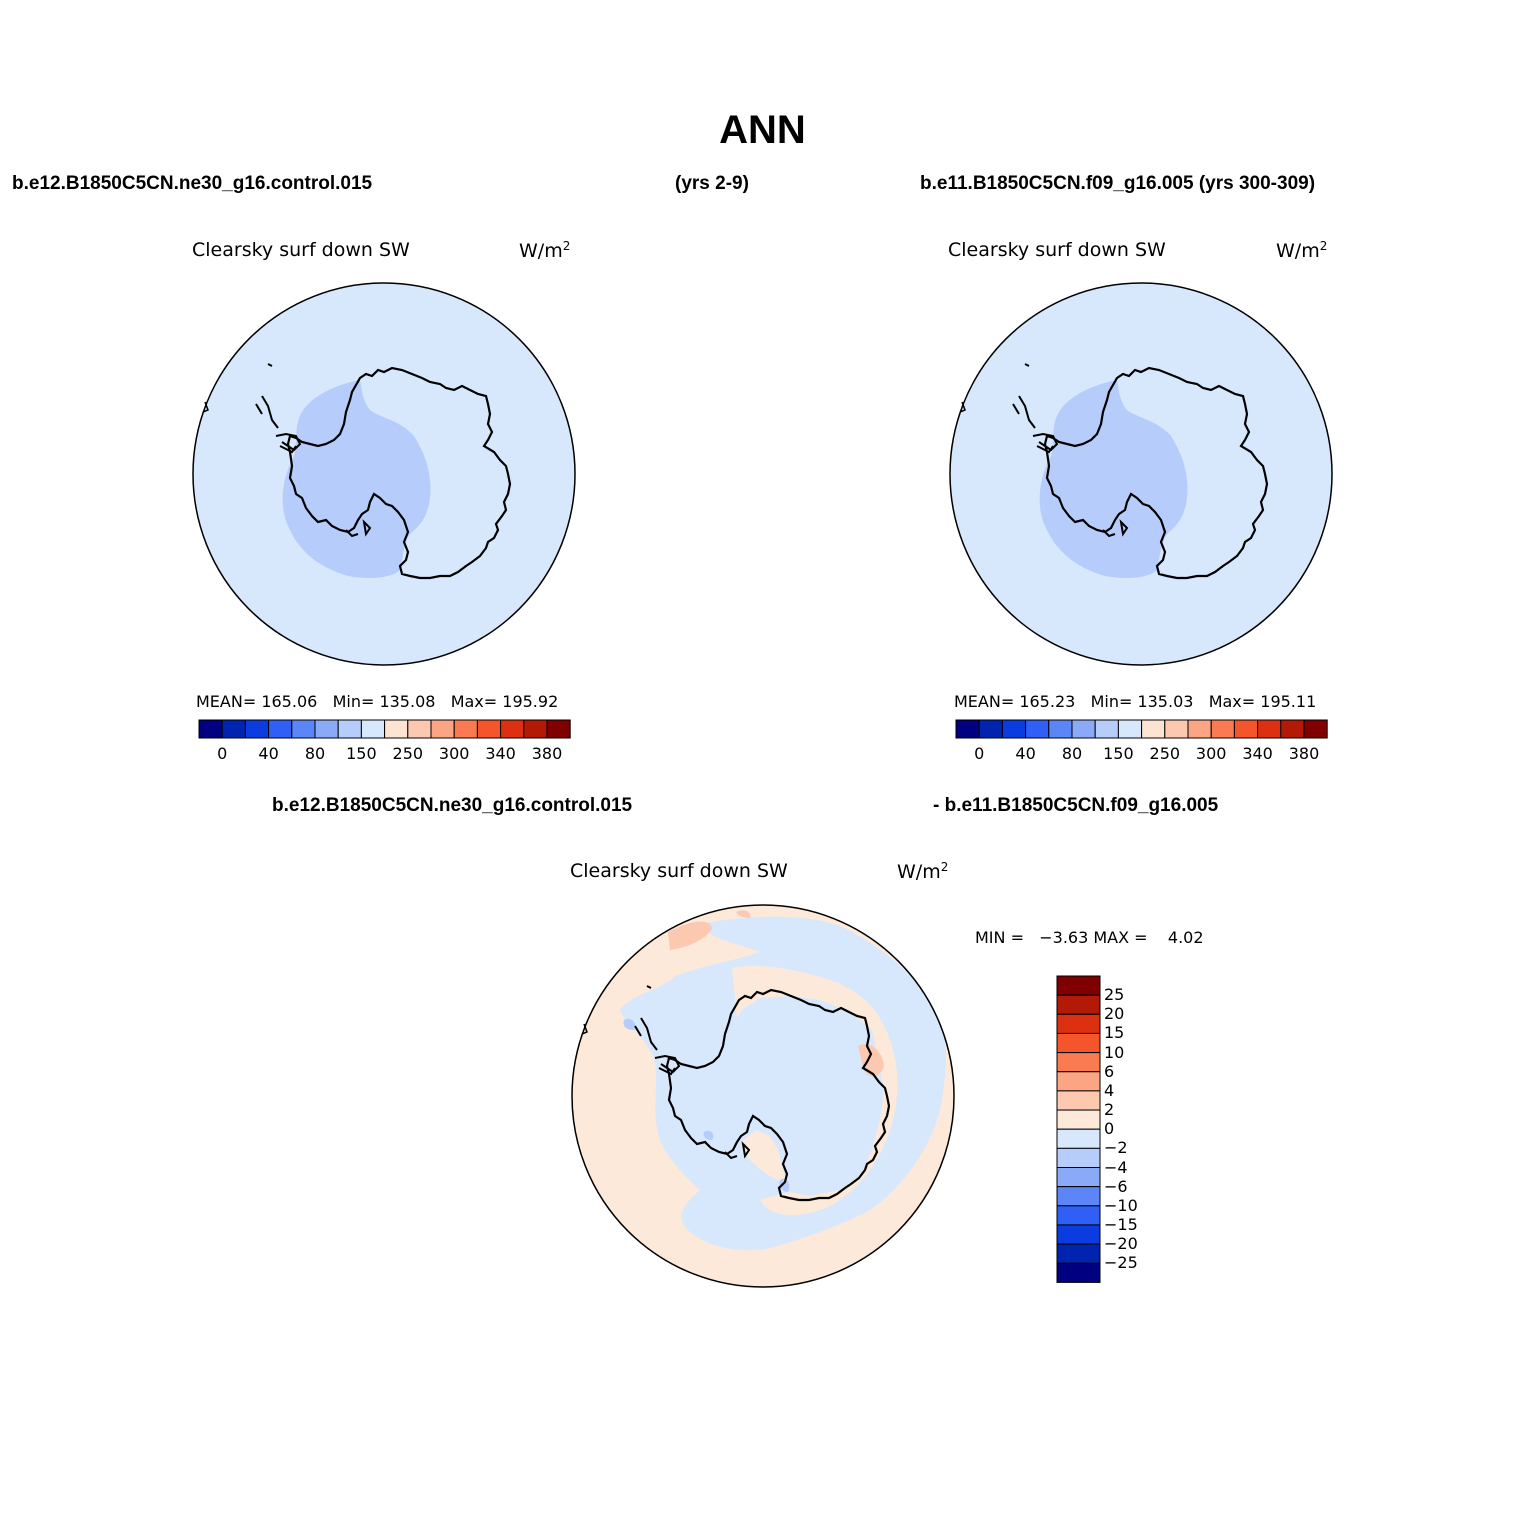 The height and width of the screenshot is (1525, 1525). What do you see at coordinates (1116, 1167) in the screenshot?
I see `colorbar-tick-label: −4` at bounding box center [1116, 1167].